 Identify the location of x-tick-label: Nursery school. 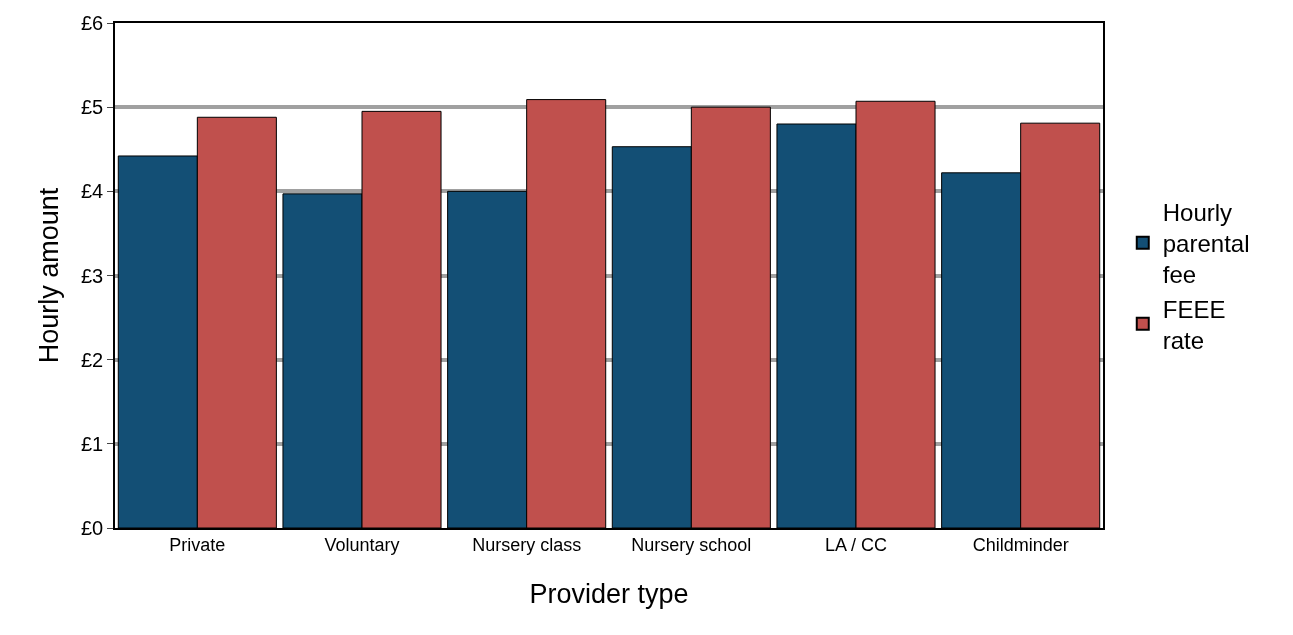
(691, 545).